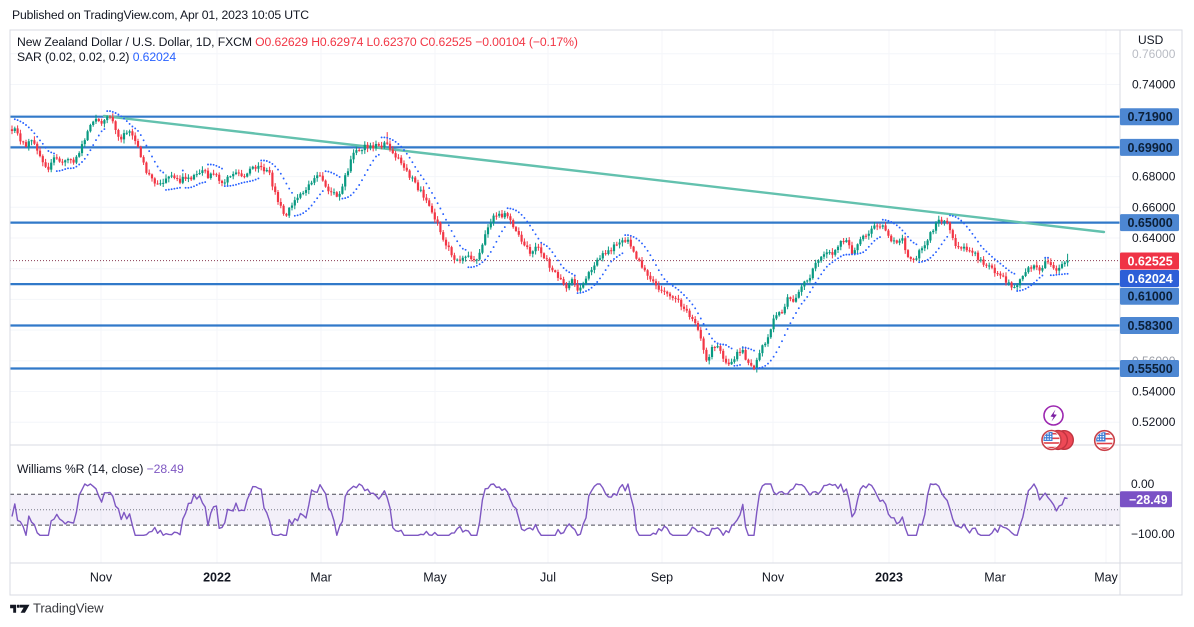 This screenshot has height=627, width=1194. Describe the element at coordinates (1154, 177) in the screenshot. I see `svg-text: 0.68000` at that location.